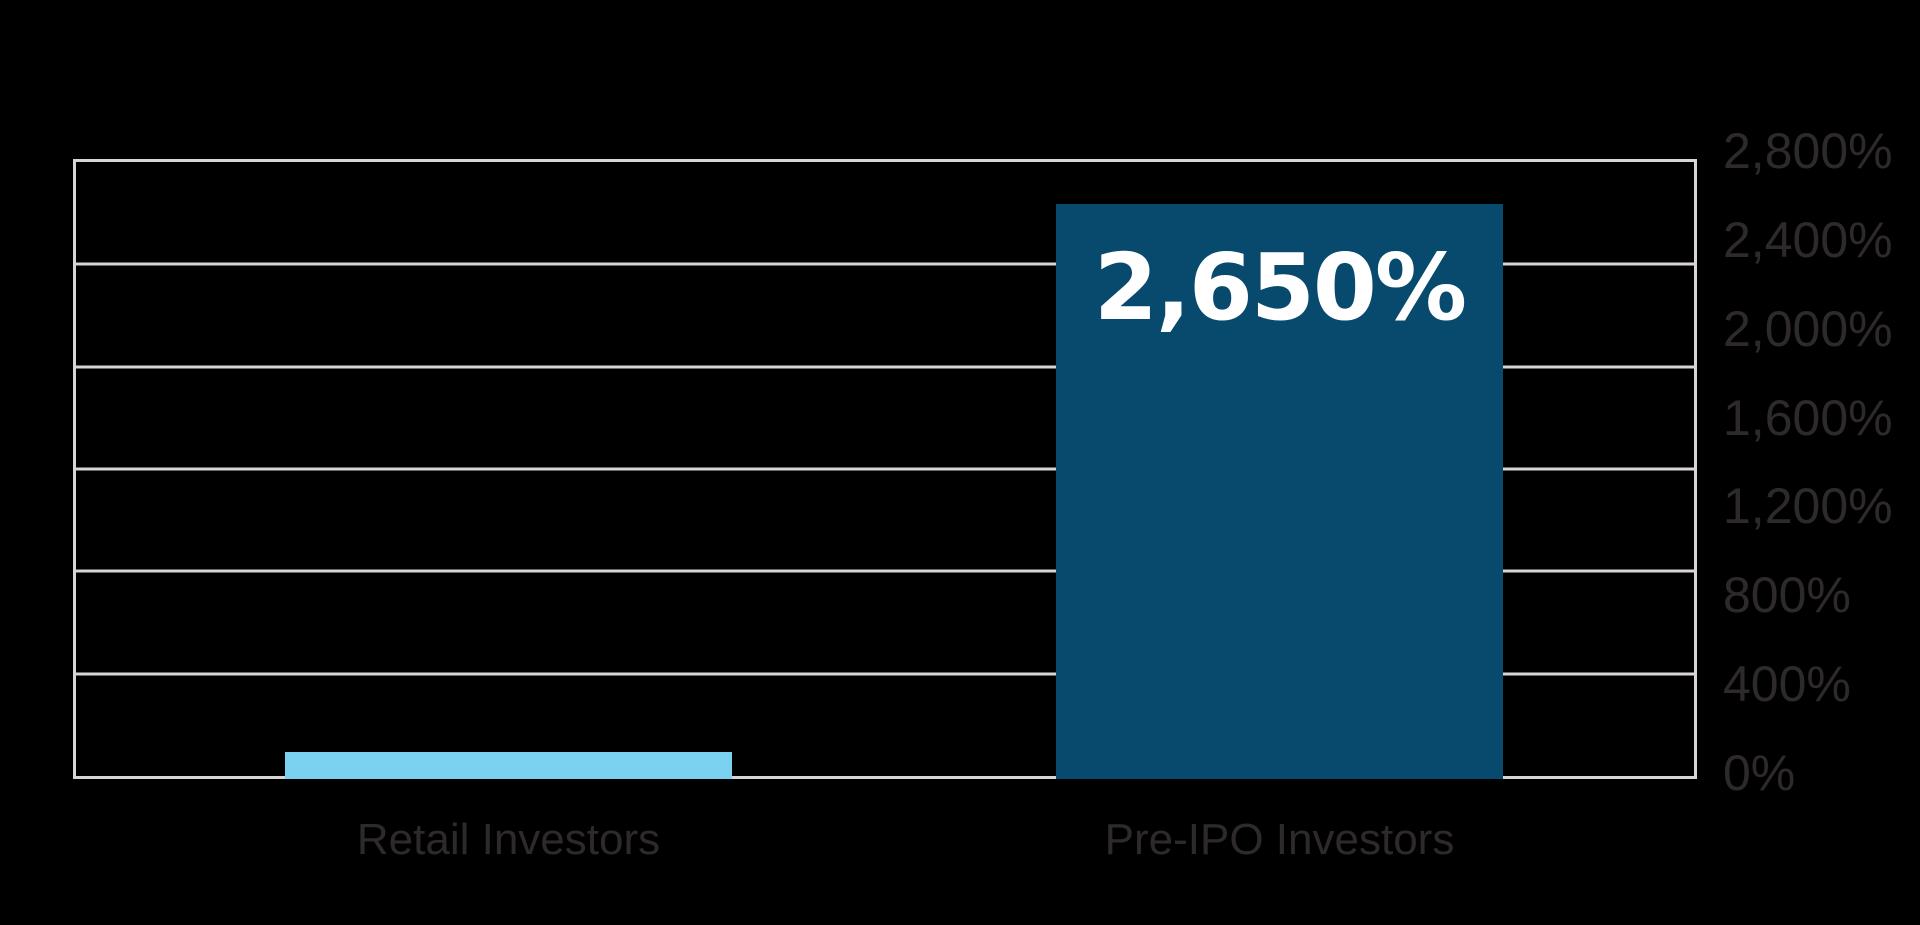 Image resolution: width=1920 pixels, height=925 pixels. I want to click on y-tick-label: 1,200%, so click(1808, 506).